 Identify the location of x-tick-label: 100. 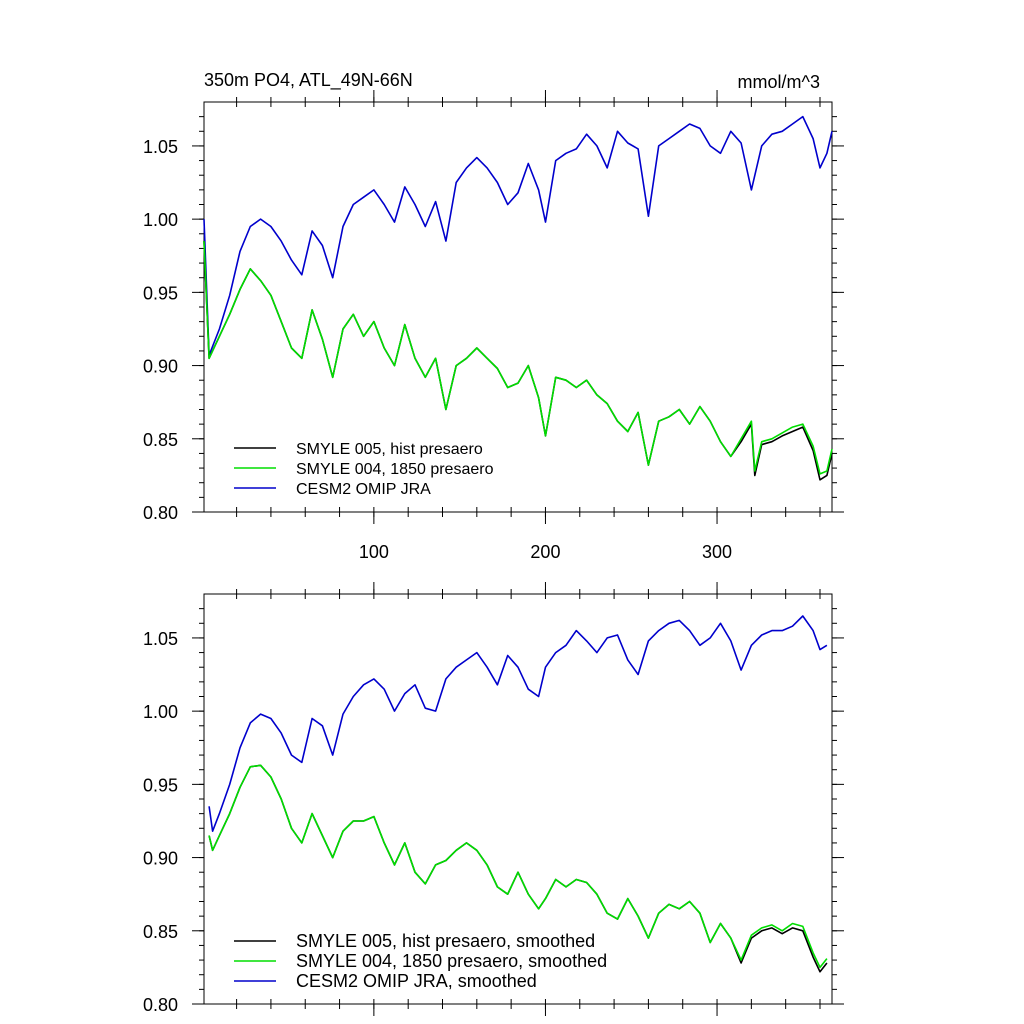
(374, 552).